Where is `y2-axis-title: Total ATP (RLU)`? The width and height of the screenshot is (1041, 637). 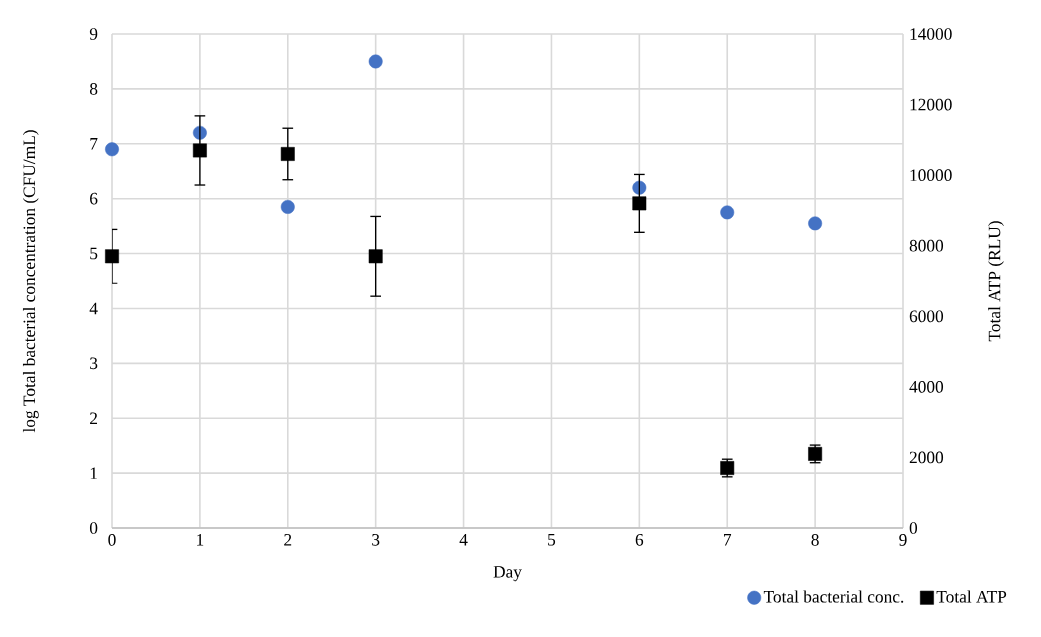 y2-axis-title: Total ATP (RLU) is located at coordinates (996, 281).